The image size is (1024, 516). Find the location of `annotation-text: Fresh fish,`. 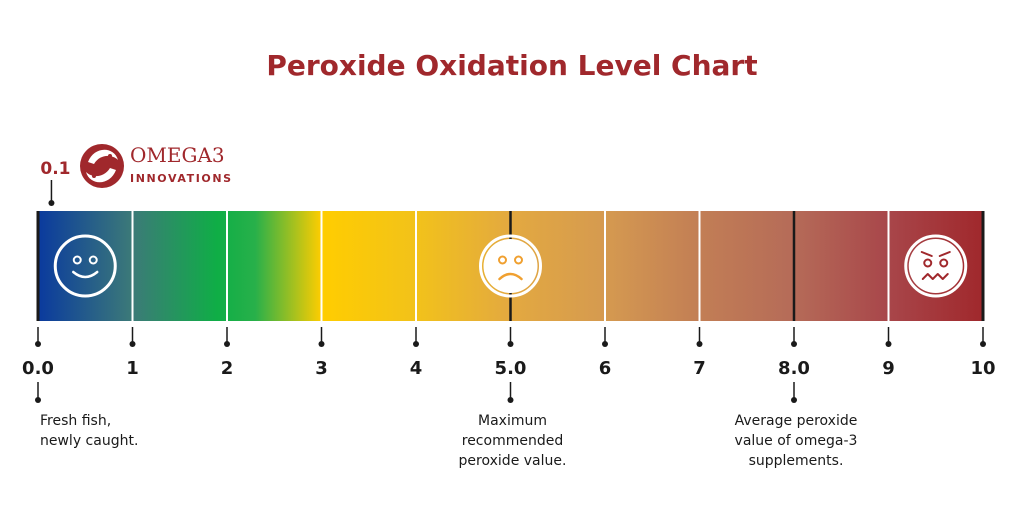

annotation-text: Fresh fish, is located at coordinates (75, 421).